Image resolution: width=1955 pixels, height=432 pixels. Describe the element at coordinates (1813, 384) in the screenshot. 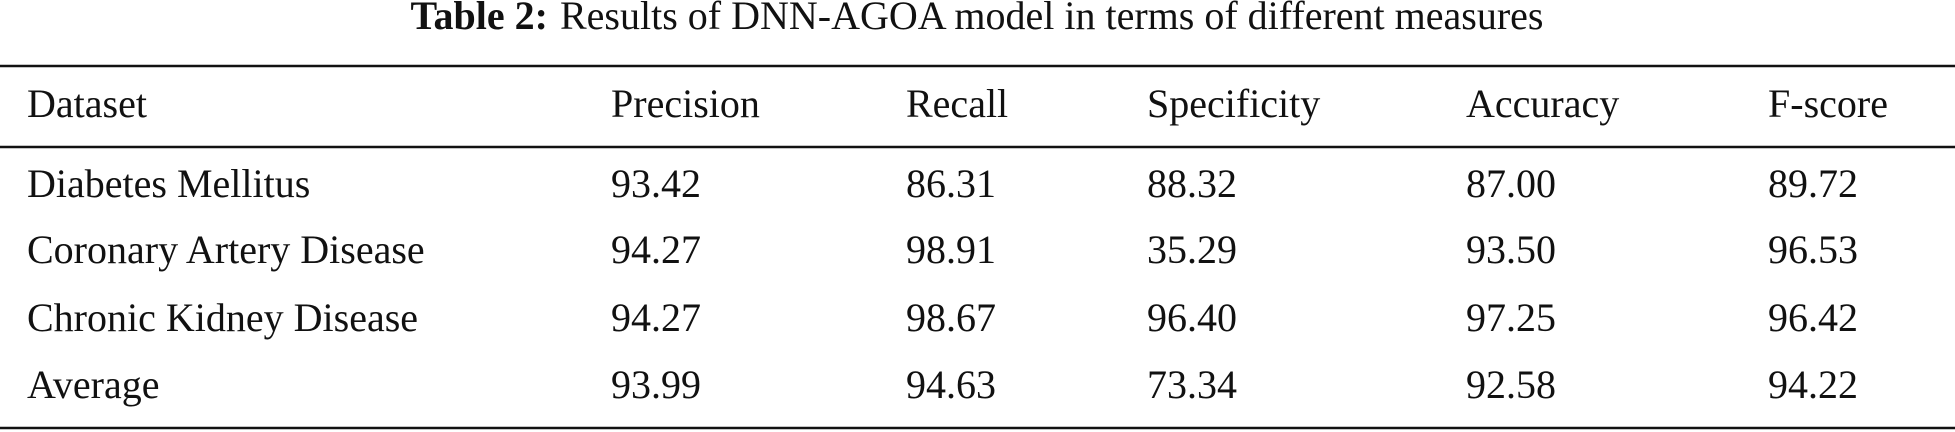

I see `table-cell: 94.22` at that location.